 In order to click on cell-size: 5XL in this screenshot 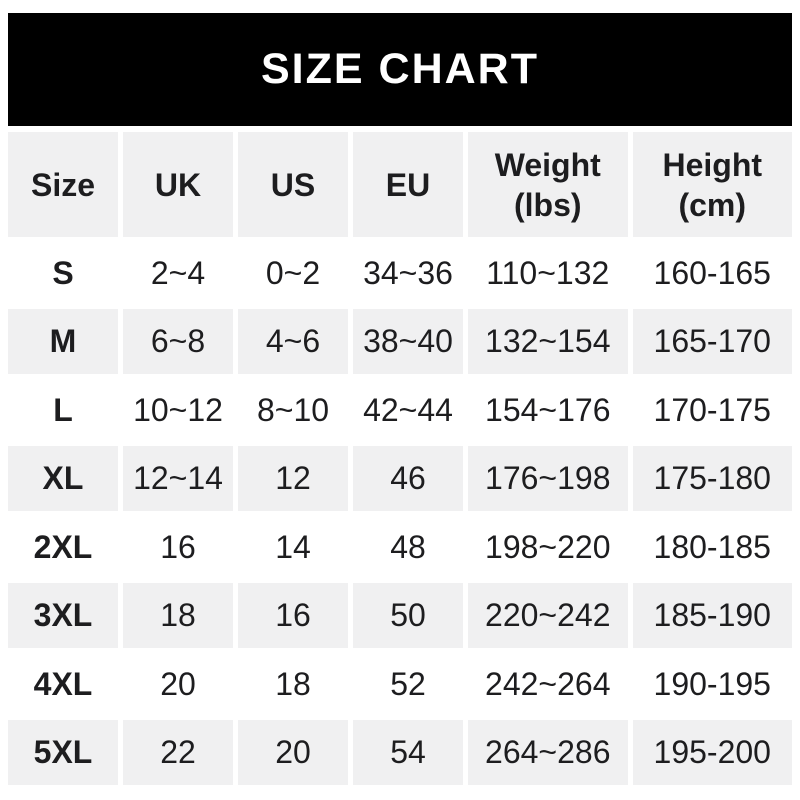, I will do `click(63, 752)`.